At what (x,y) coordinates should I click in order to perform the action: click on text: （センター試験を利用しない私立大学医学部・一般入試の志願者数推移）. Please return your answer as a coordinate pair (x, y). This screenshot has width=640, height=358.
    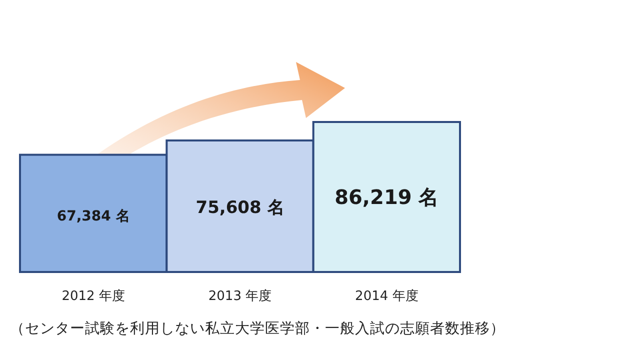
    Looking at the image, I should click on (257, 328).